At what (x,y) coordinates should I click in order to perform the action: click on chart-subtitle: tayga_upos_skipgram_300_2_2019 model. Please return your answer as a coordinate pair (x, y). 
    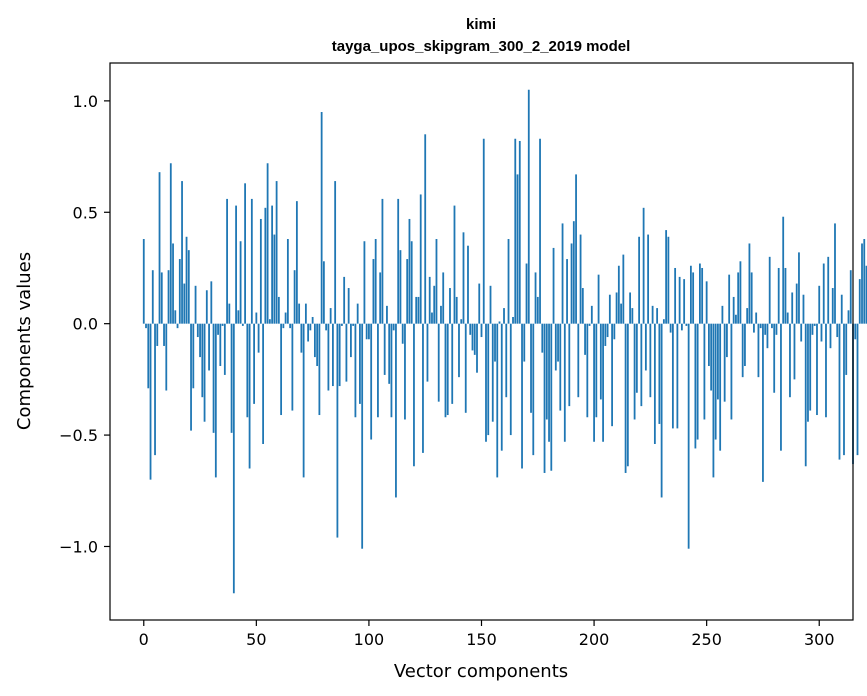
    Looking at the image, I should click on (481, 46).